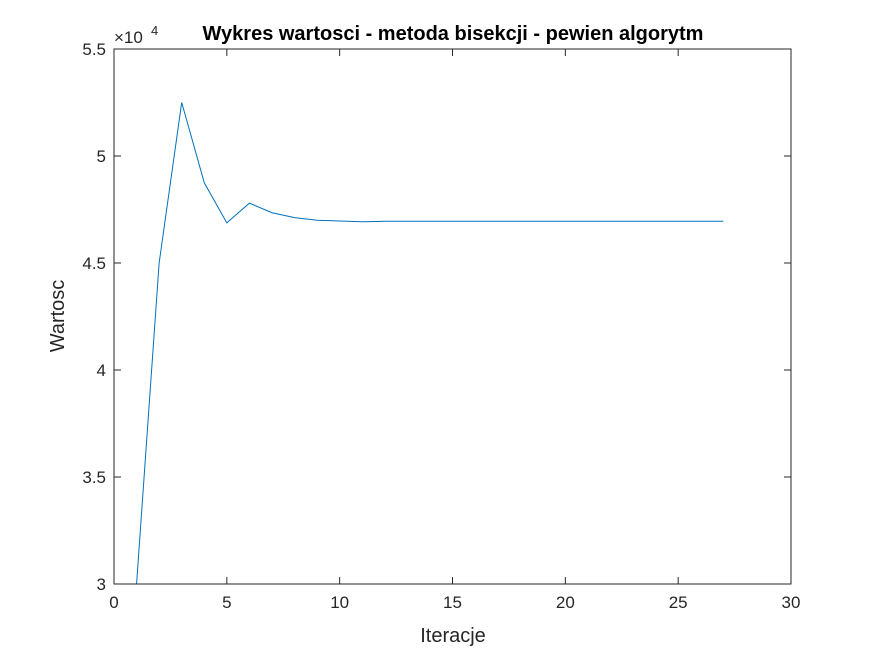  Describe the element at coordinates (452, 602) in the screenshot. I see `x-tick-label: 15` at that location.